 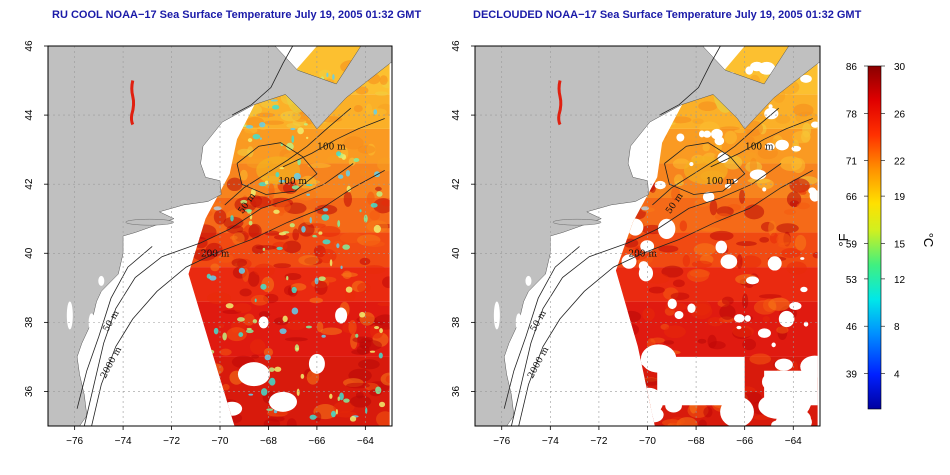 What do you see at coordinates (215, 255) in the screenshot?
I see `contour-label: 200 m` at bounding box center [215, 255].